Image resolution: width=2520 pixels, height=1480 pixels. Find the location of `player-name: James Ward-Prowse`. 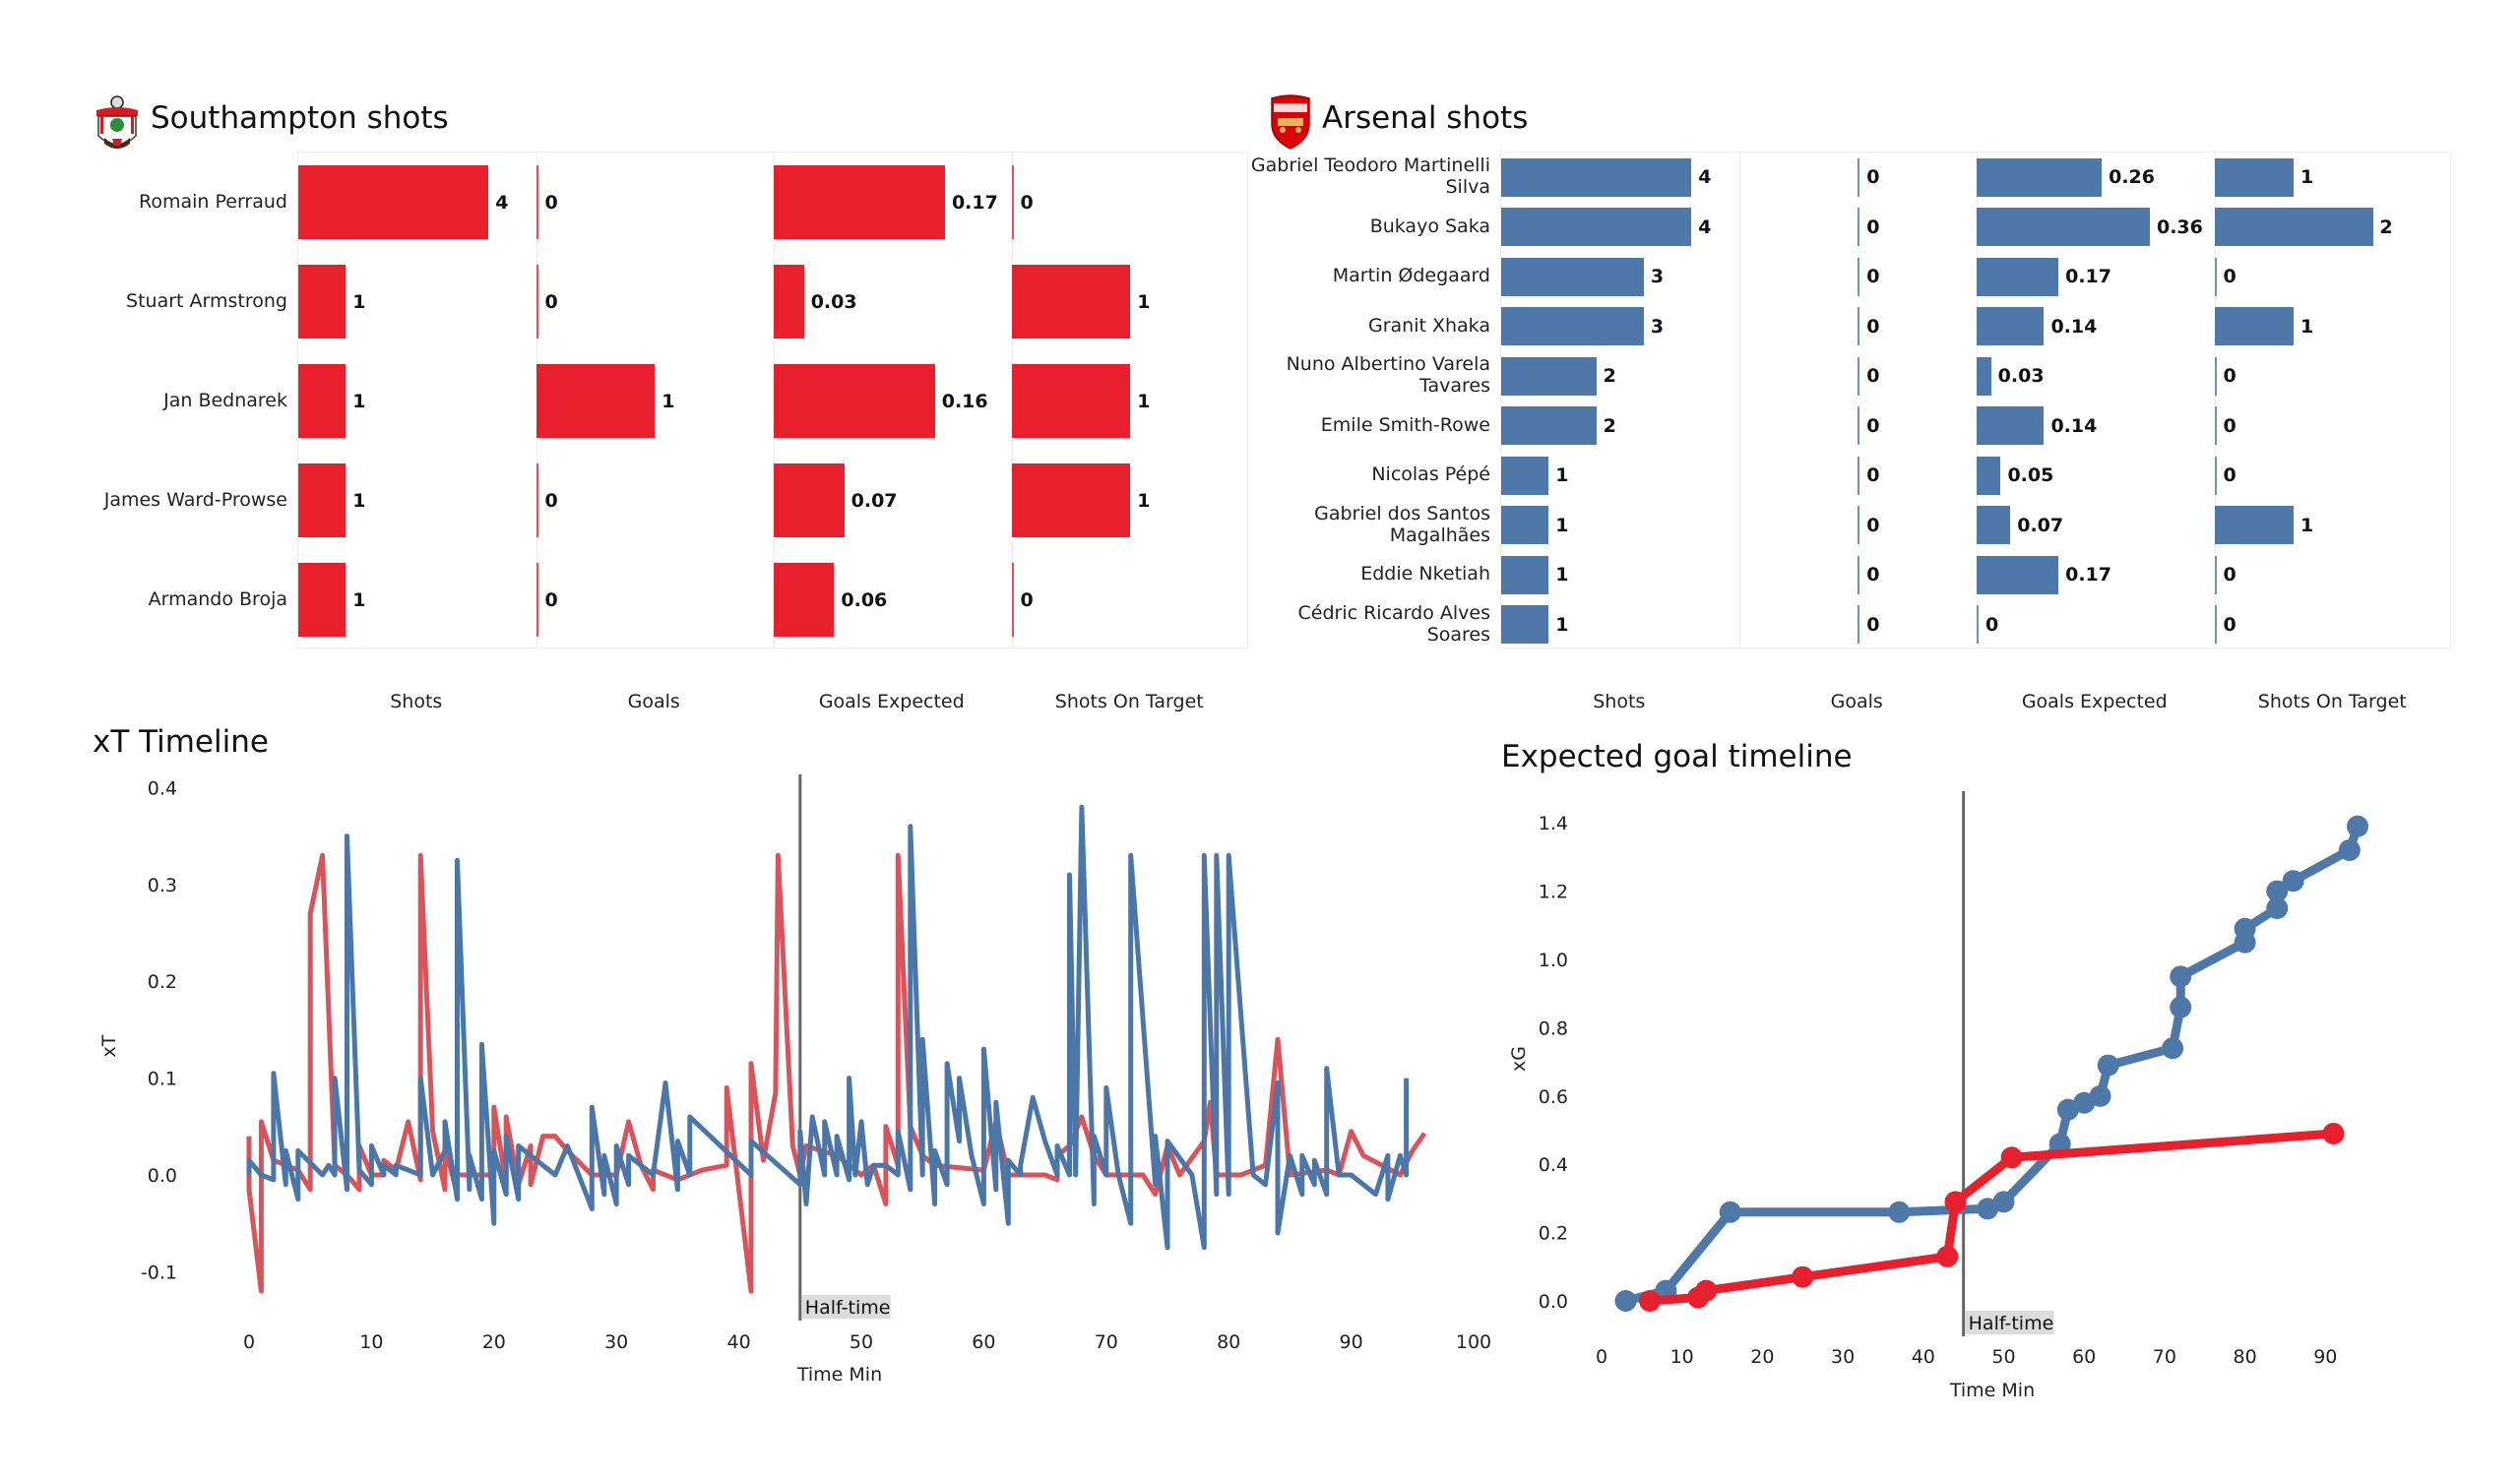

player-name: James Ward-Prowse is located at coordinates (195, 499).